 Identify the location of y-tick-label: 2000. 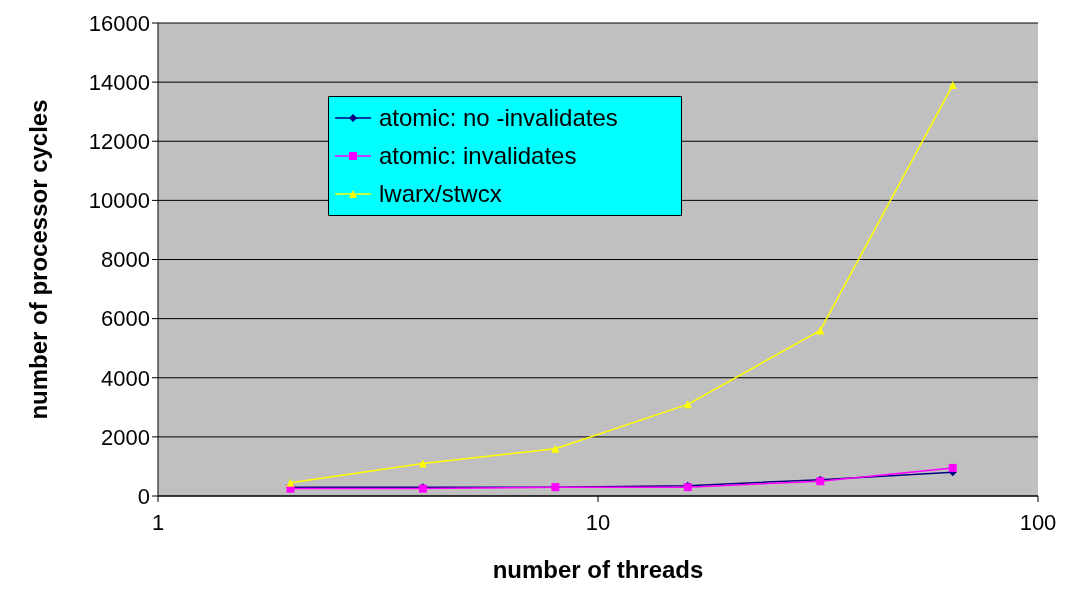
(125, 437).